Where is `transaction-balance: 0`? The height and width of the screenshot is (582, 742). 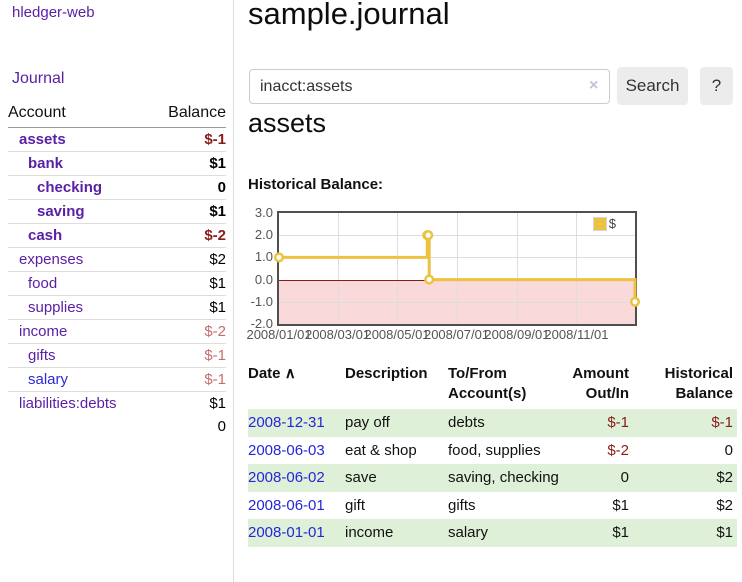
transaction-balance: 0 is located at coordinates (728, 450).